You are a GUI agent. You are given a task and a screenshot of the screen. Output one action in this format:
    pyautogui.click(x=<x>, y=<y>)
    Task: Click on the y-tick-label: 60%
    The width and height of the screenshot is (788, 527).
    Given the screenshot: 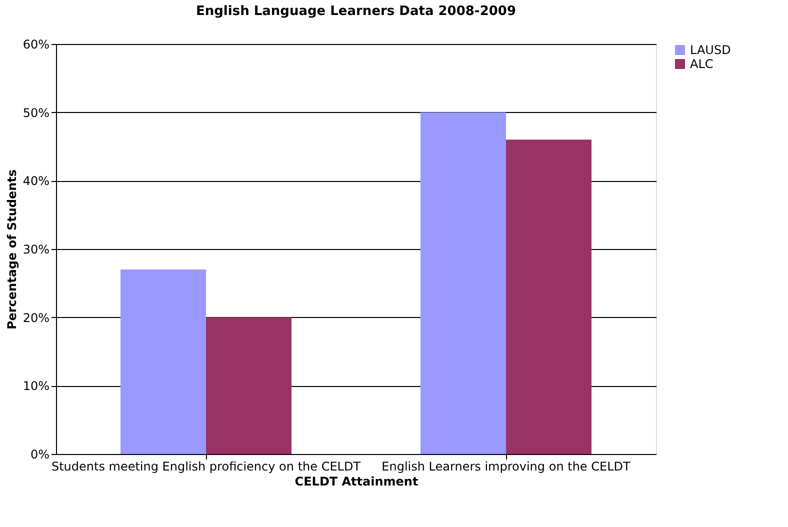 What is the action you would take?
    pyautogui.click(x=36, y=45)
    